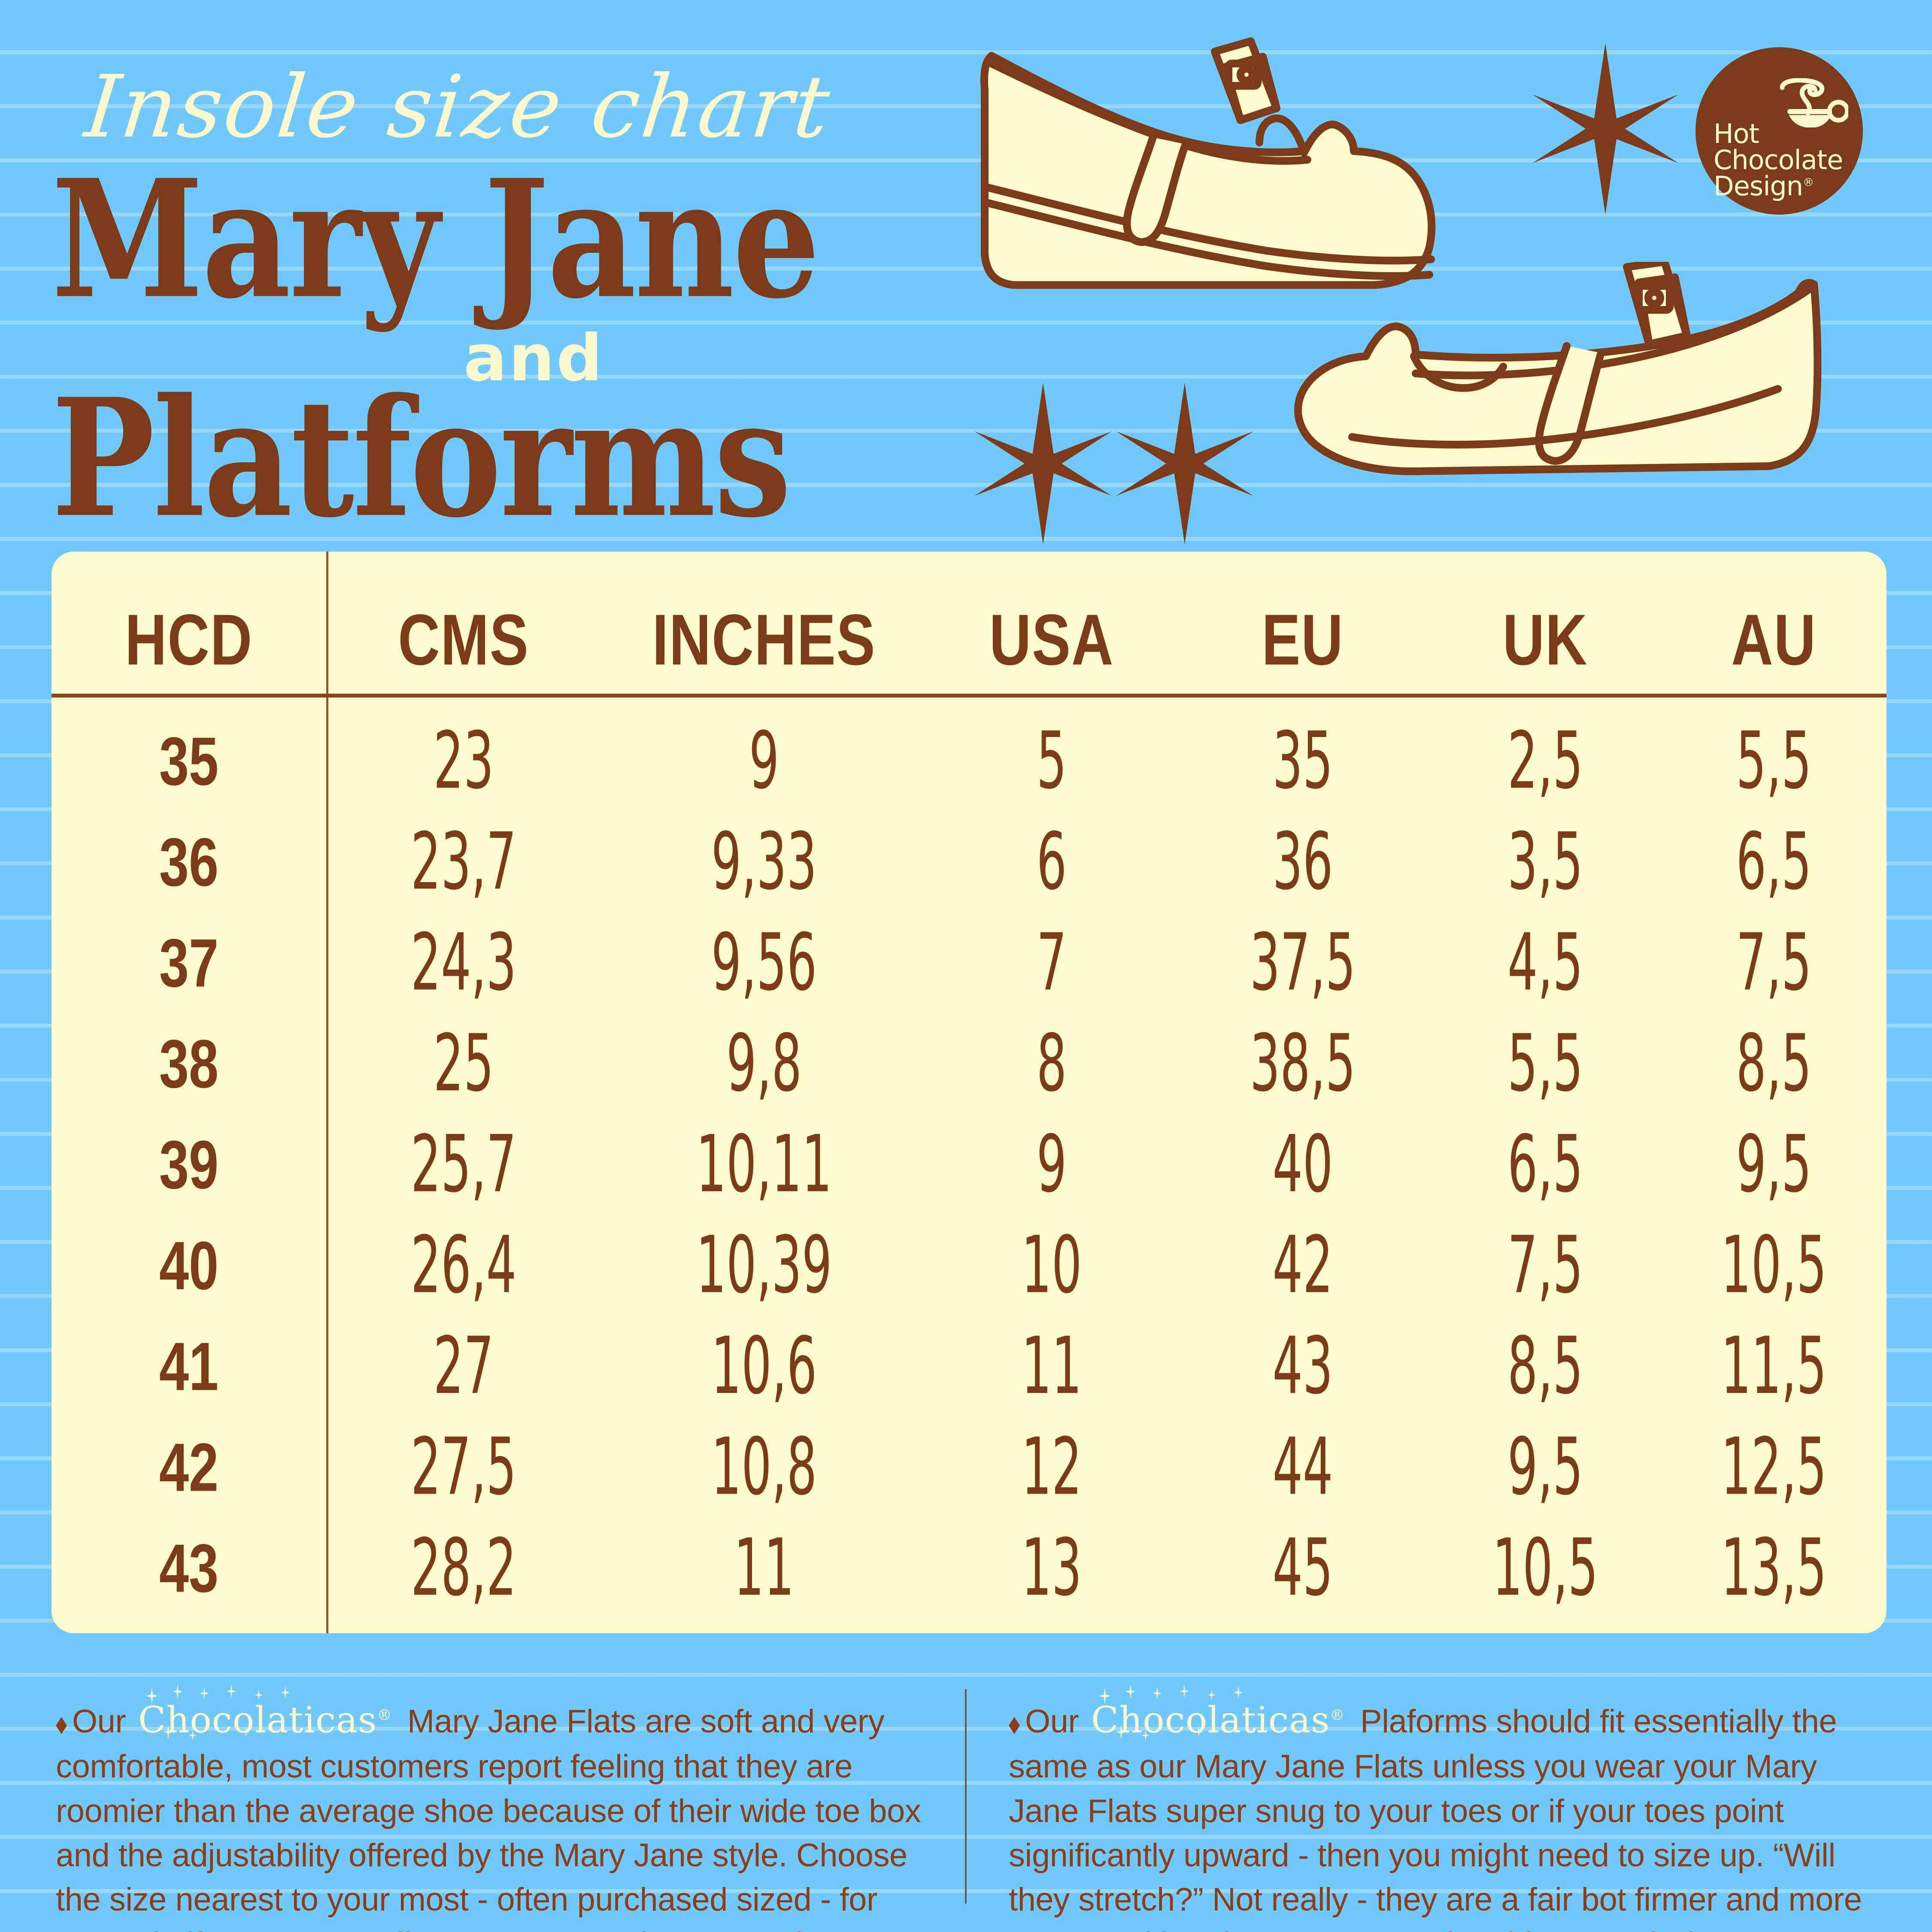  What do you see at coordinates (764, 761) in the screenshot?
I see `cell-inches: 9` at bounding box center [764, 761].